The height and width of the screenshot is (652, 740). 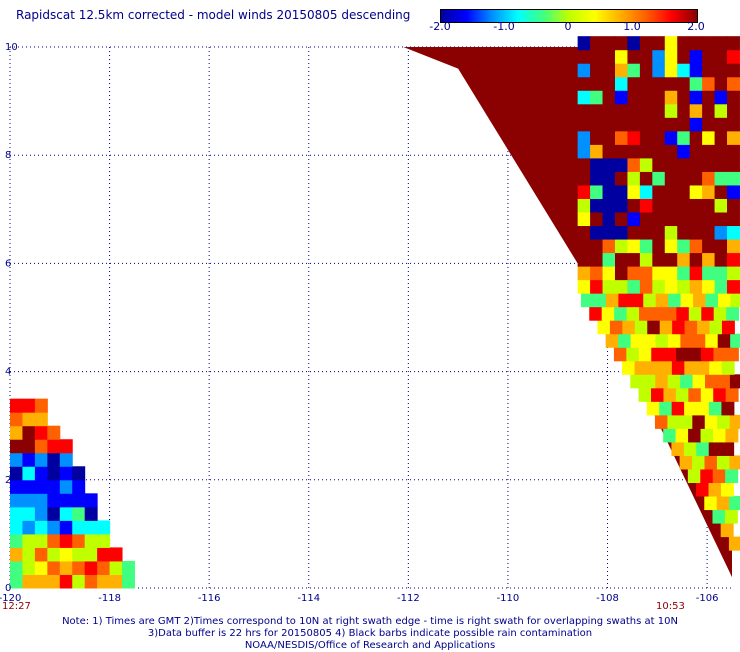 What do you see at coordinates (696, 26) in the screenshot?
I see `colorbar-tick-label: 2.0` at bounding box center [696, 26].